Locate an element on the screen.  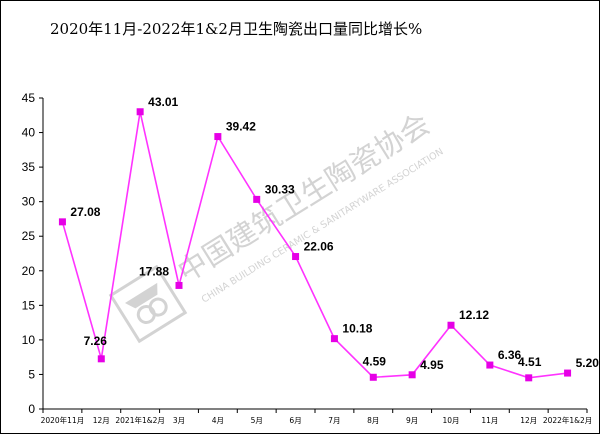
chart-title: 2020年11月-2022年1&2月卫生陶瓷出口量同比增长% is located at coordinates (236, 29).